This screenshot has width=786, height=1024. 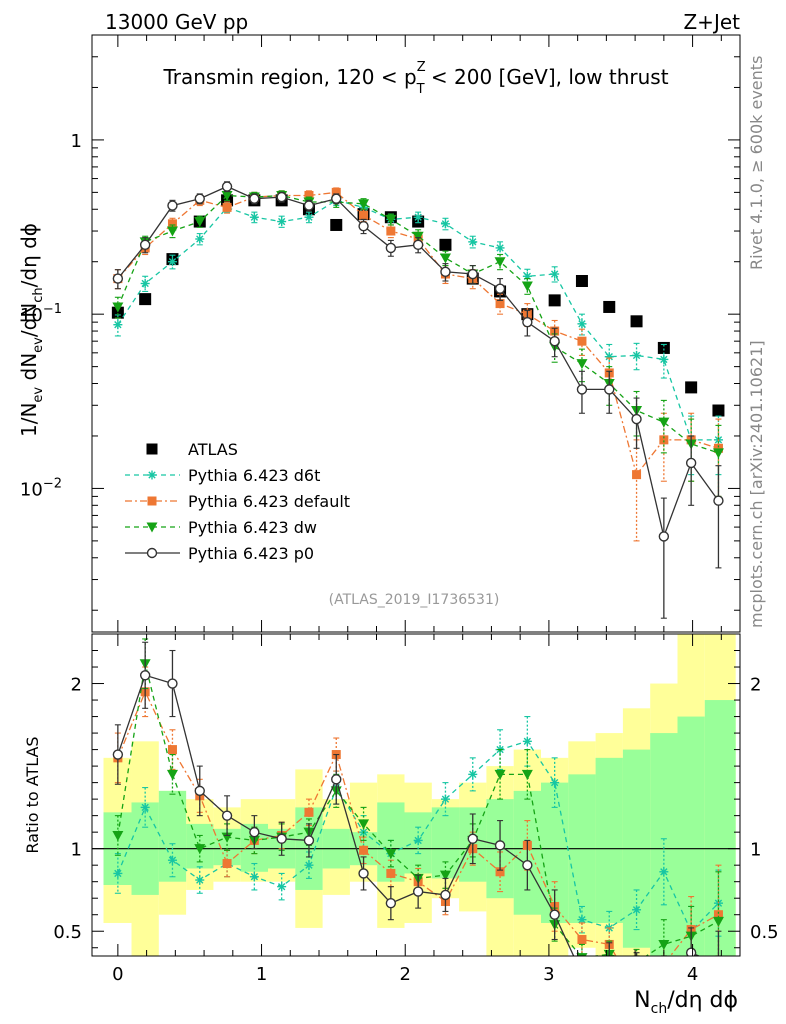 I want to click on legend-label: Pythia 6.423 p0, so click(x=251, y=553).